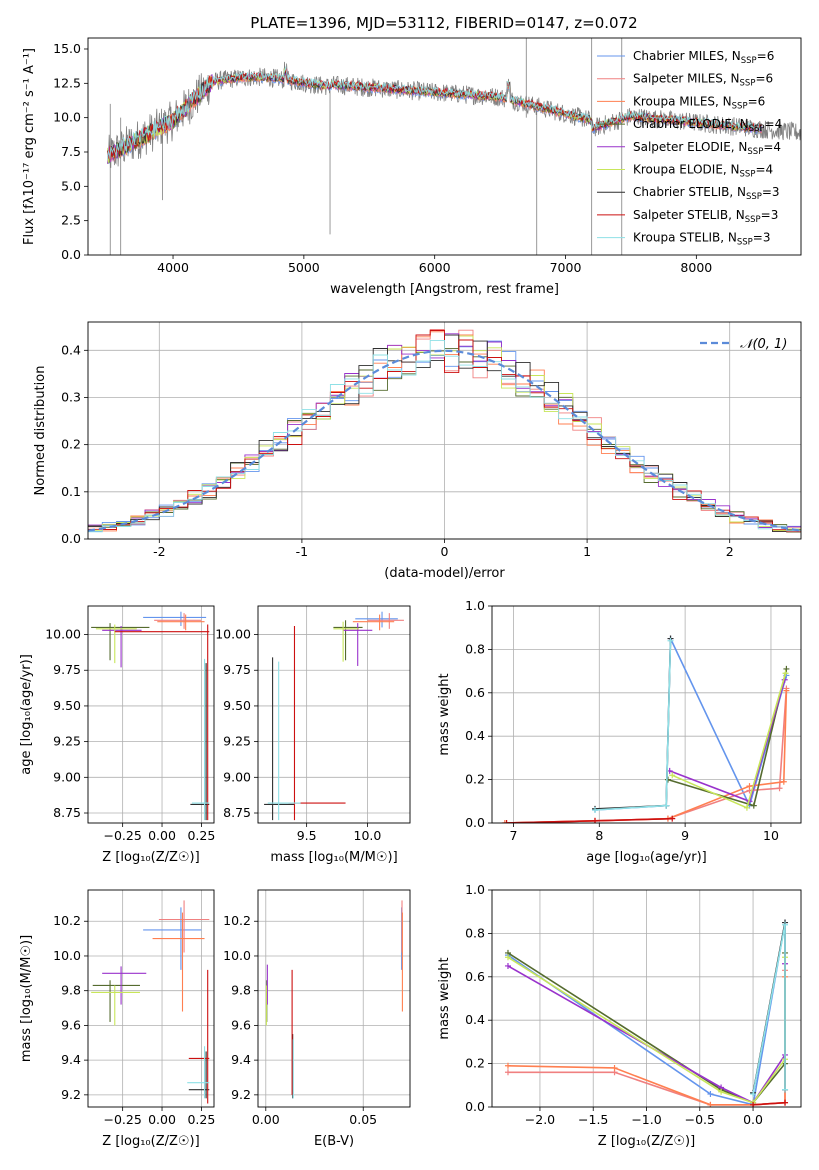  I want to click on x-tick-label: 2, so click(730, 551).